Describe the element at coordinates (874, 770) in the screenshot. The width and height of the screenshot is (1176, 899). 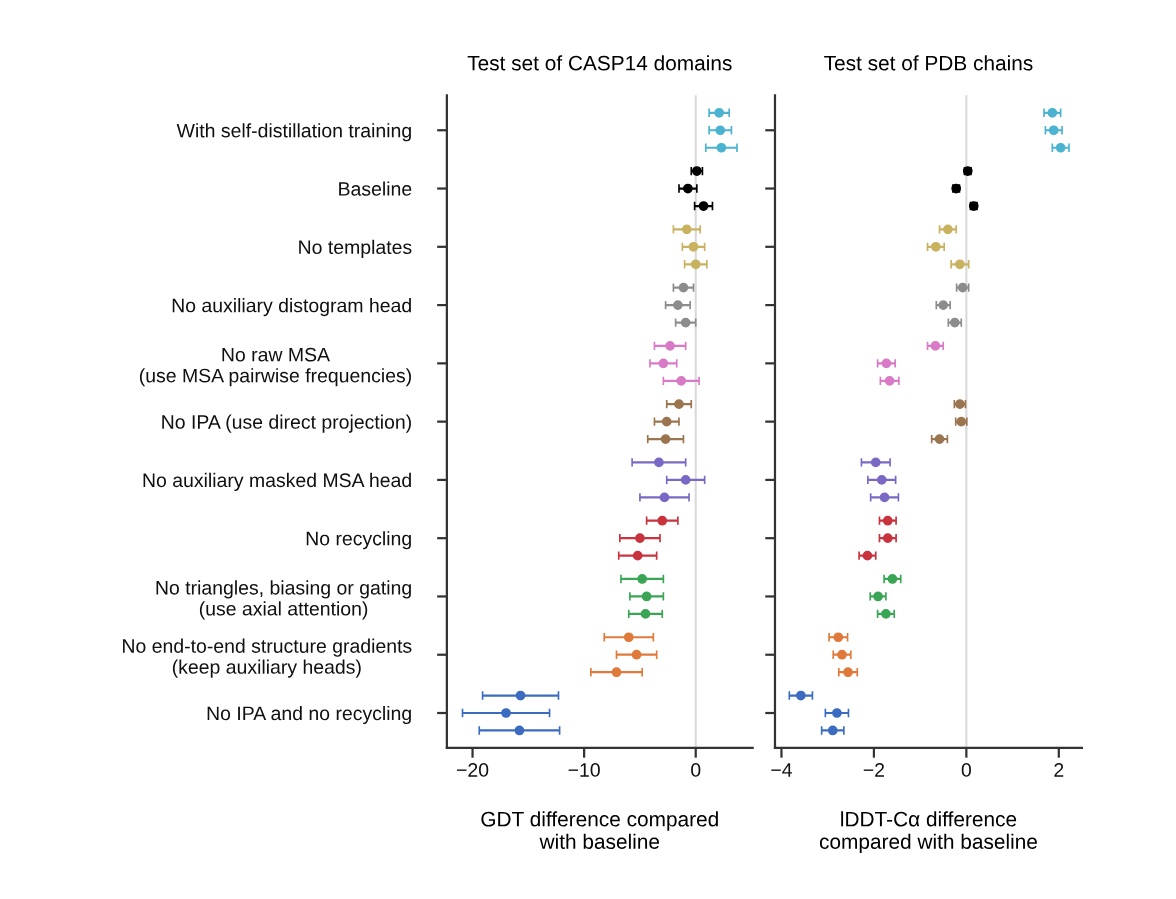
I see `x-tick-label: −2` at that location.